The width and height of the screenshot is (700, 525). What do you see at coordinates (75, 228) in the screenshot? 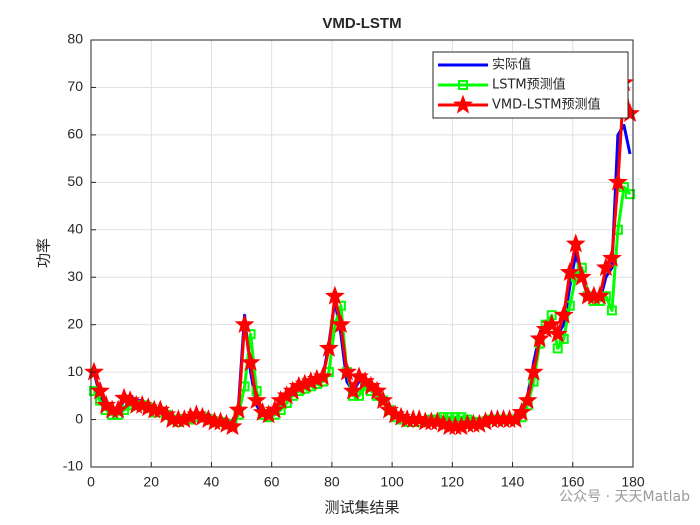
I see `y-tick-label: 40` at bounding box center [75, 228].